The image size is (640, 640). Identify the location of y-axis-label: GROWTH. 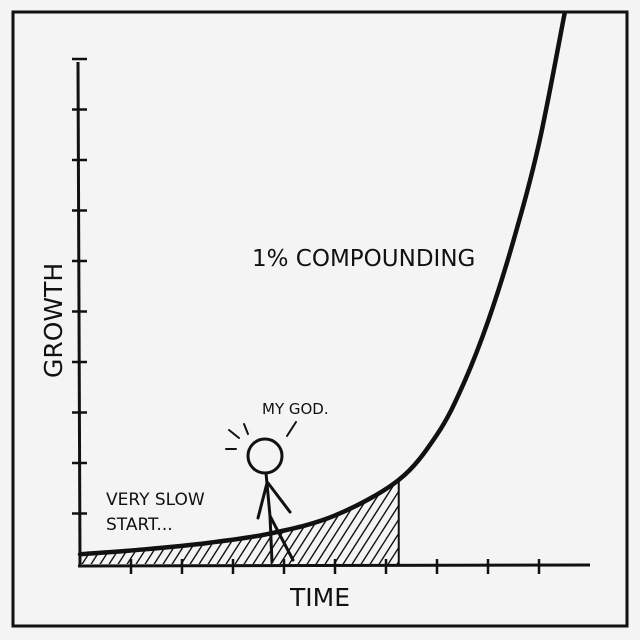
(53, 320).